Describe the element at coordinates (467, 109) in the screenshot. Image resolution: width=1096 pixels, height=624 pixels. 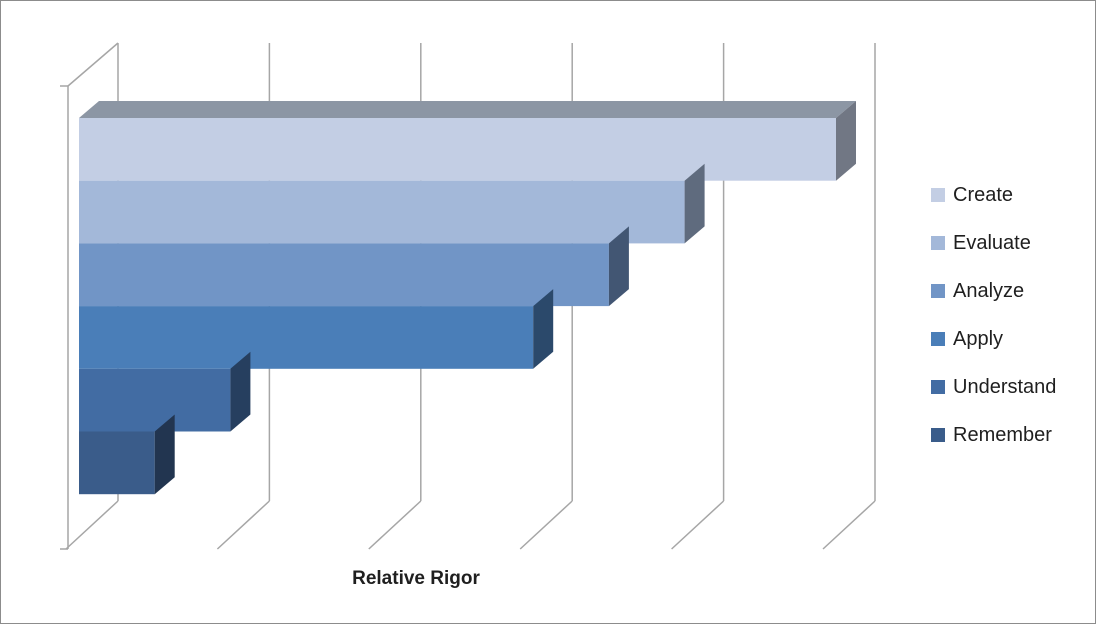
I see `bar-top-face` at that location.